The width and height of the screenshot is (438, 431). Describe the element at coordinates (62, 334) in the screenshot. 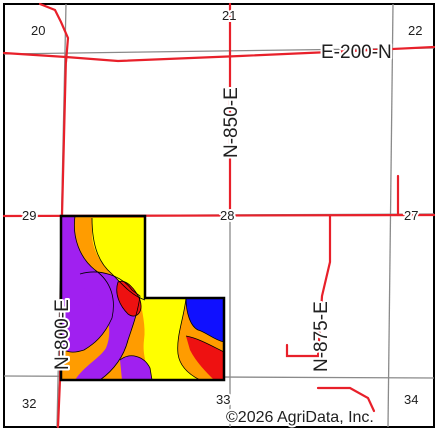

I see `road-label-n800e: N-800-E` at that location.